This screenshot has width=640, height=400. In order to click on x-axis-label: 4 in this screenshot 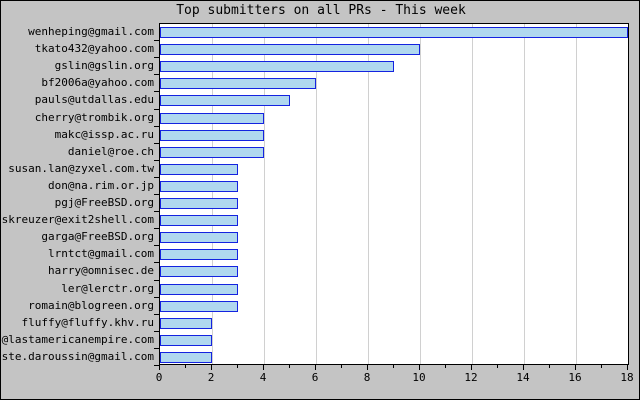, I will do `click(263, 377)`.